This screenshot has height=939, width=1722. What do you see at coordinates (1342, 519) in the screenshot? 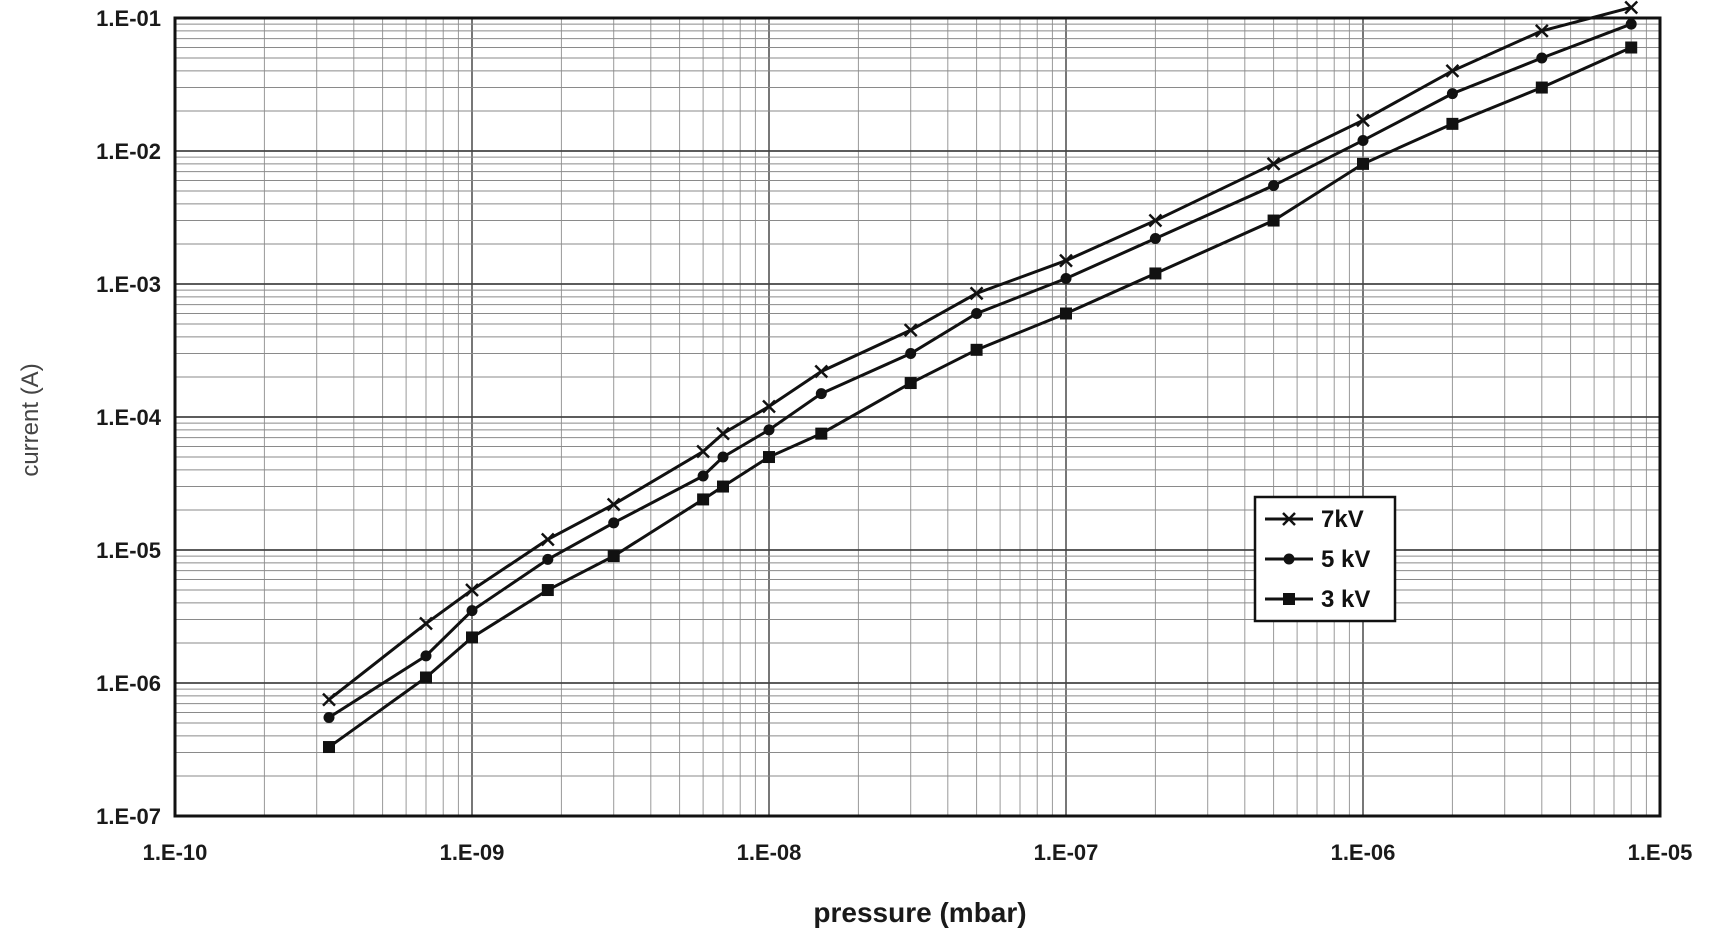
I see `legend-7kv-label: 7kV` at bounding box center [1342, 519].